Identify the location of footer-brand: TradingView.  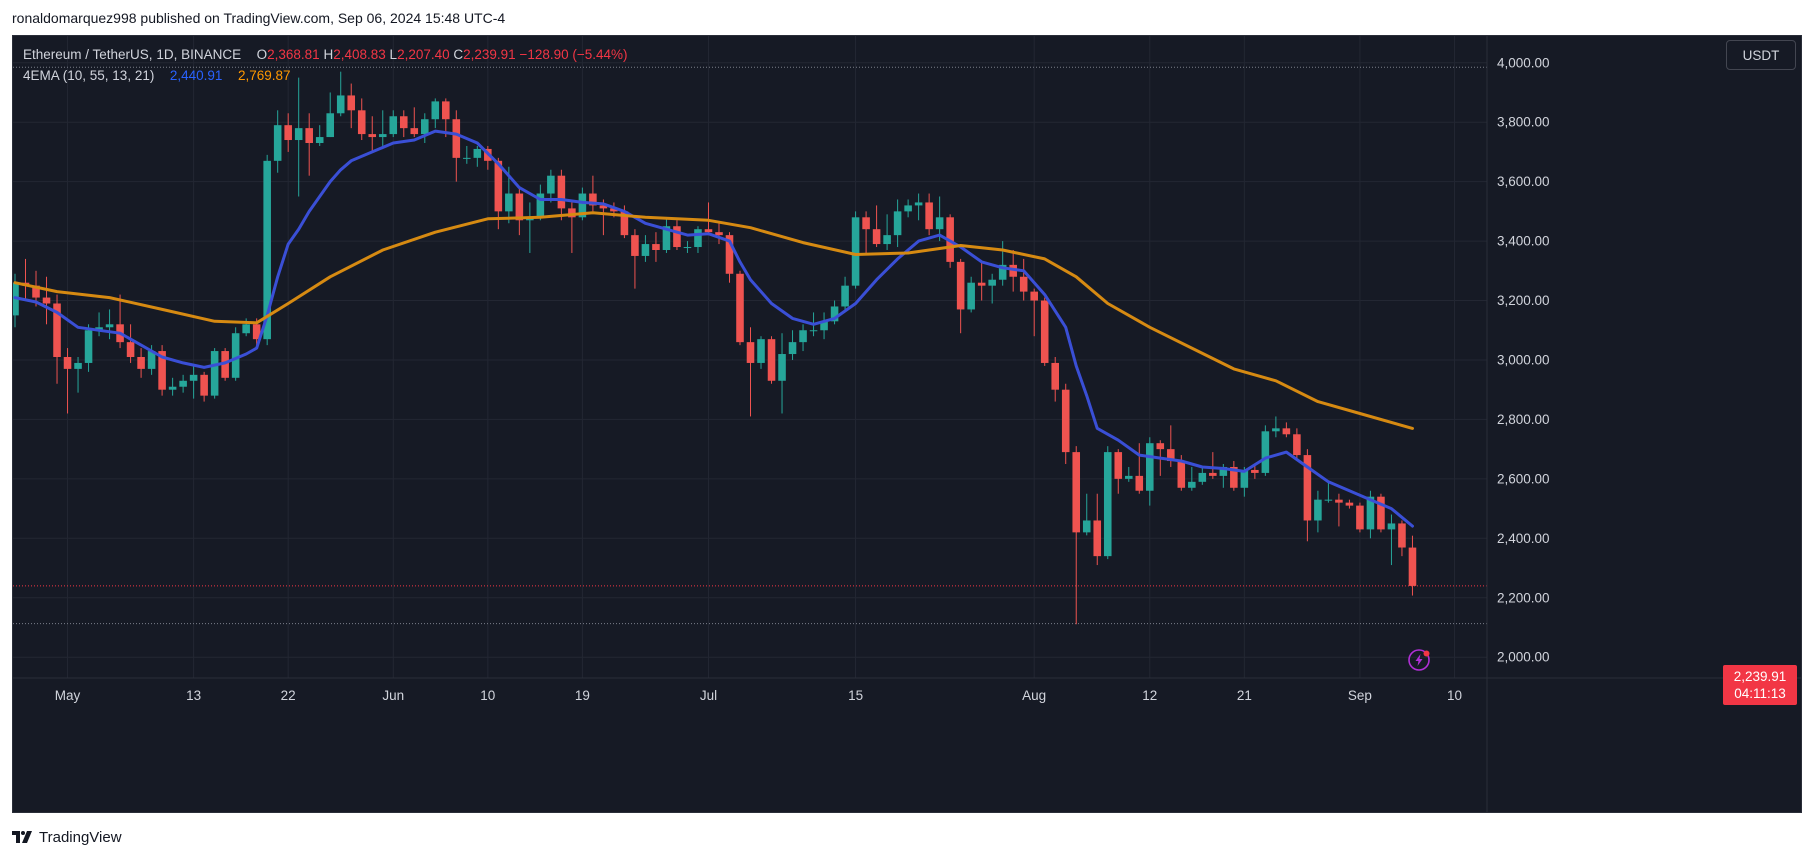
(67, 837).